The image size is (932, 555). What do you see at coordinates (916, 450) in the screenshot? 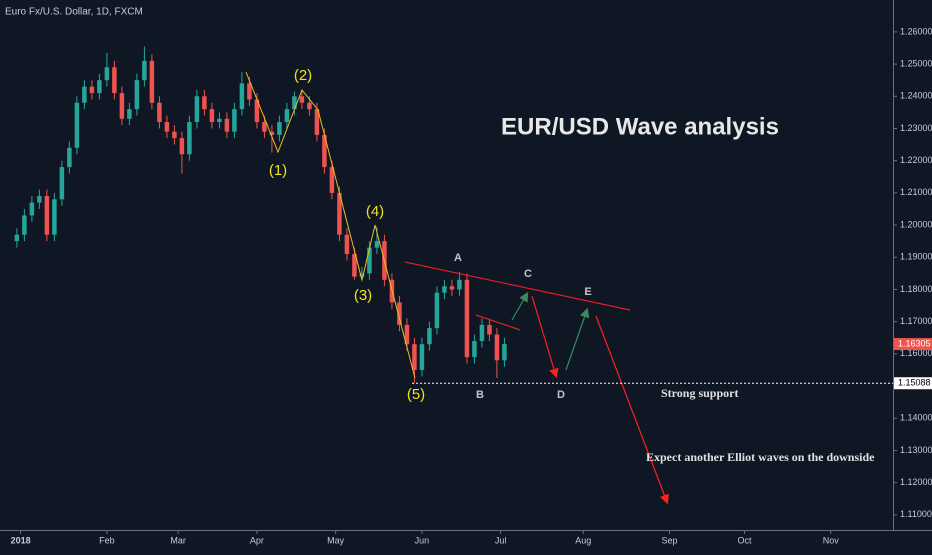
I see `y-tick-label: 1.13000` at bounding box center [916, 450].